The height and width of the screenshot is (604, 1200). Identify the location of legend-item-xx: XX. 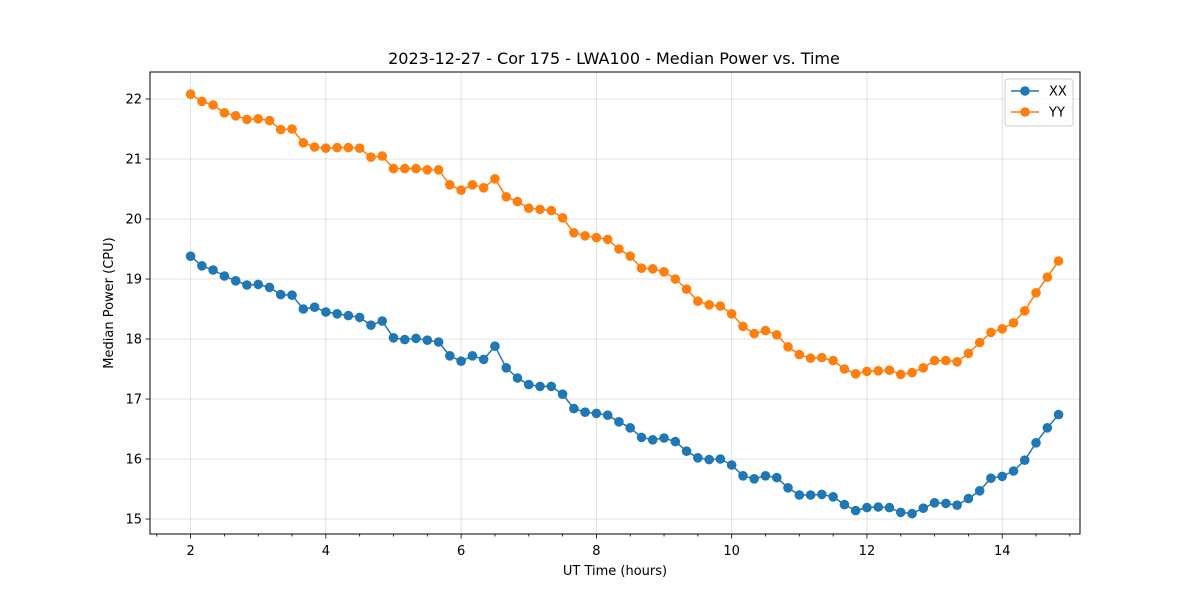
(1039, 92).